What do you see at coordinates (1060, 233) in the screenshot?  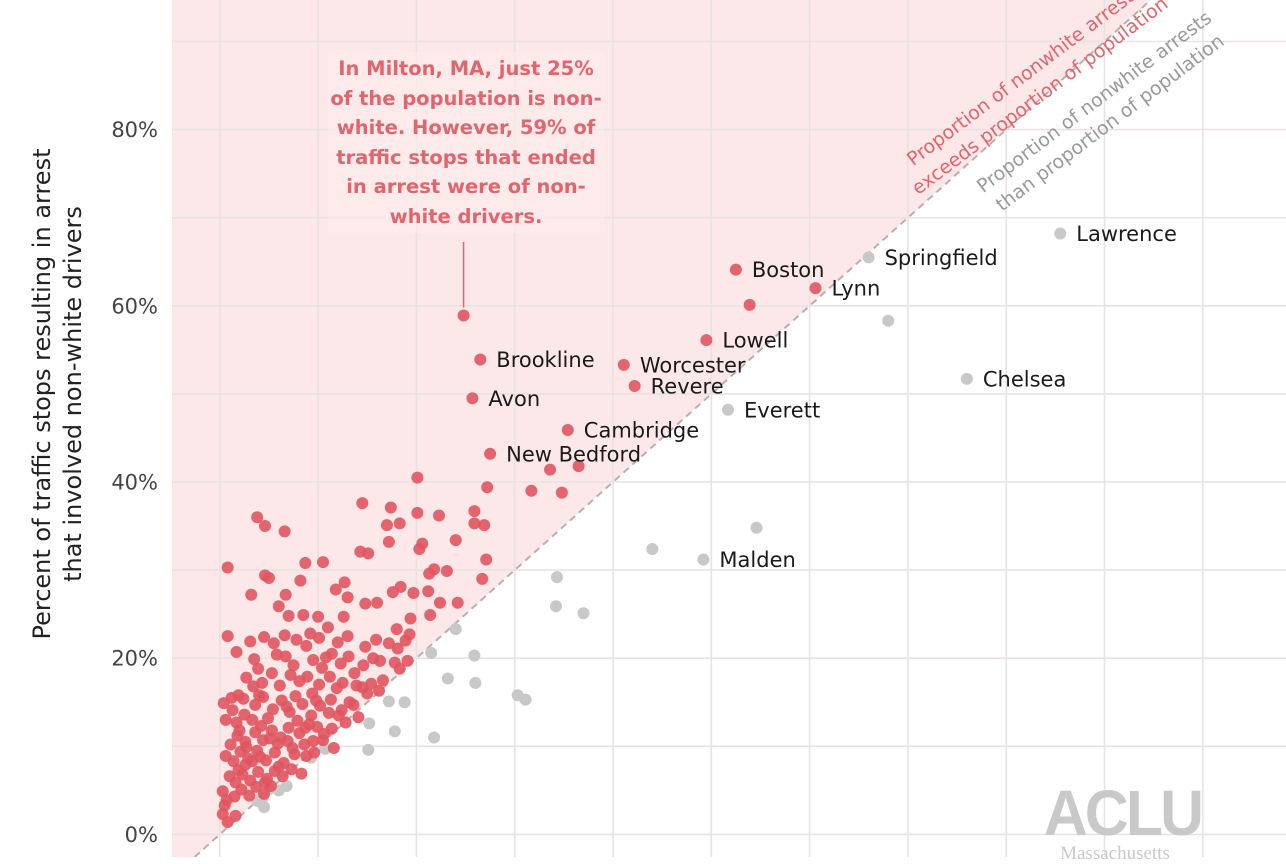 I see `data-point-lawrence` at bounding box center [1060, 233].